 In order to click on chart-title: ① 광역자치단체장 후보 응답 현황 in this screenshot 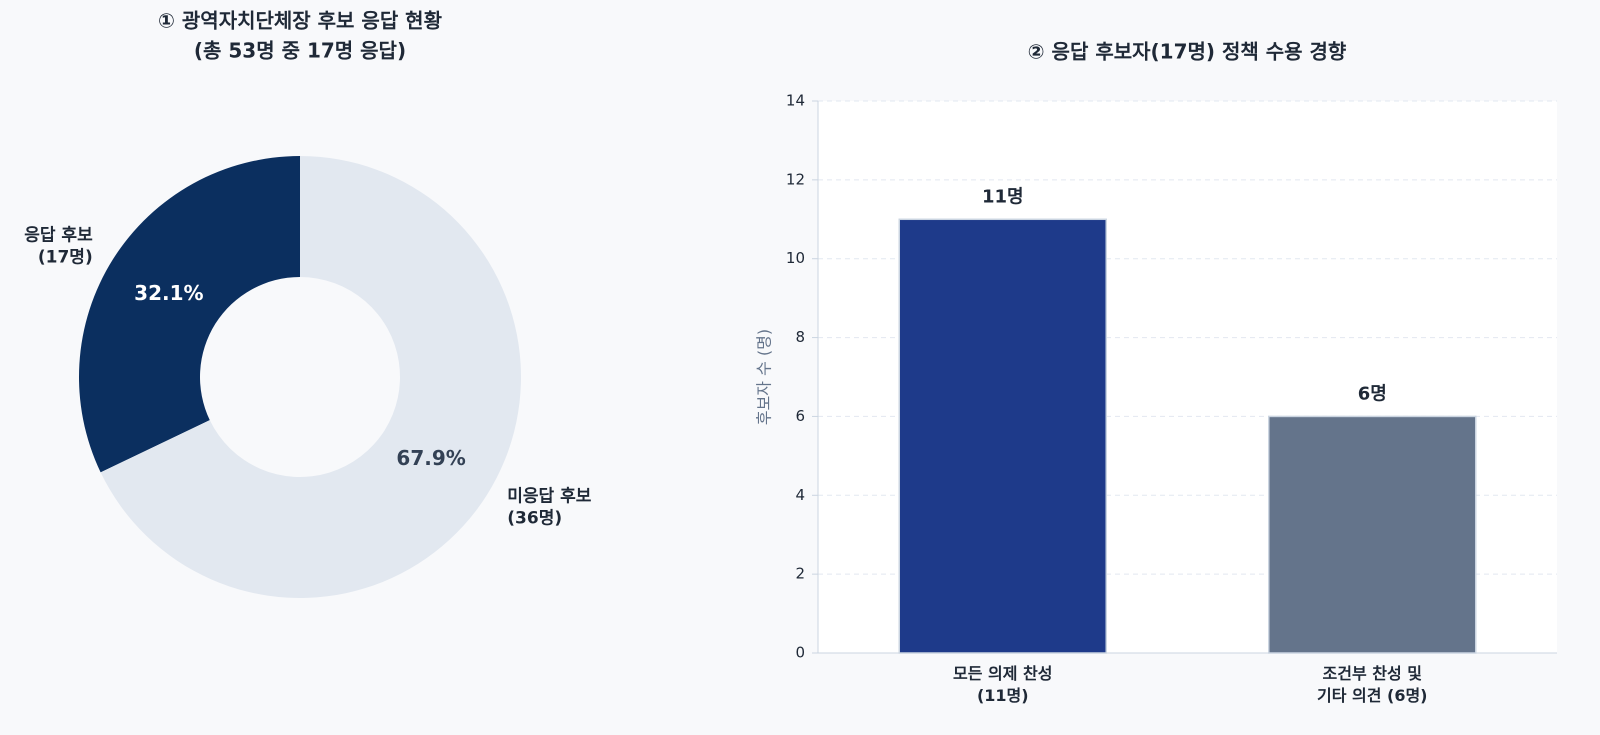, I will do `click(300, 21)`.